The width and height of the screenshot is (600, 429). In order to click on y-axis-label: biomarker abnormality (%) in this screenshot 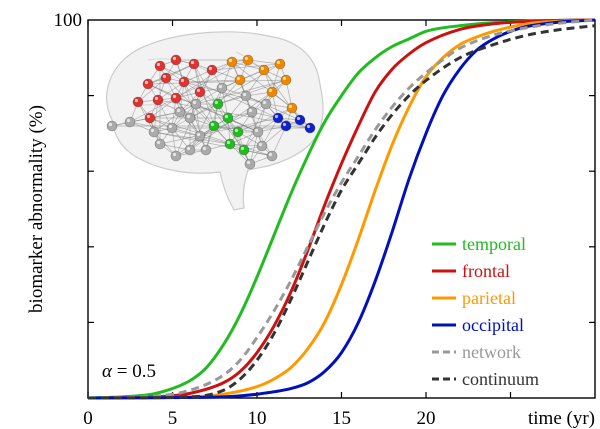, I will do `click(36, 209)`.